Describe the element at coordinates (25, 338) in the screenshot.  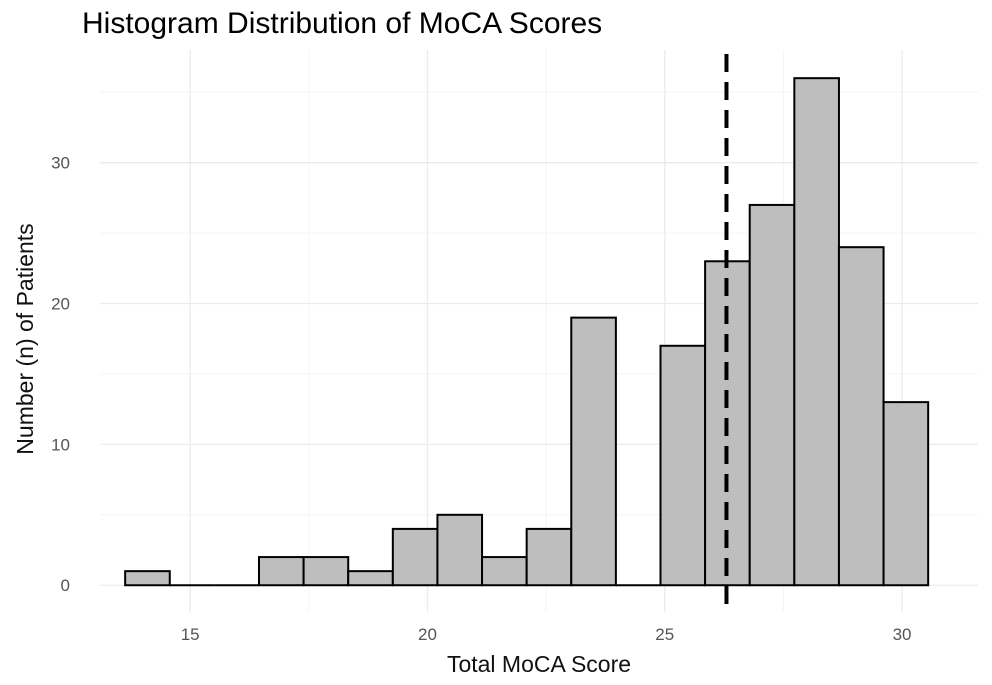
I see `y-axis-title: Number (n) of Patients` at that location.